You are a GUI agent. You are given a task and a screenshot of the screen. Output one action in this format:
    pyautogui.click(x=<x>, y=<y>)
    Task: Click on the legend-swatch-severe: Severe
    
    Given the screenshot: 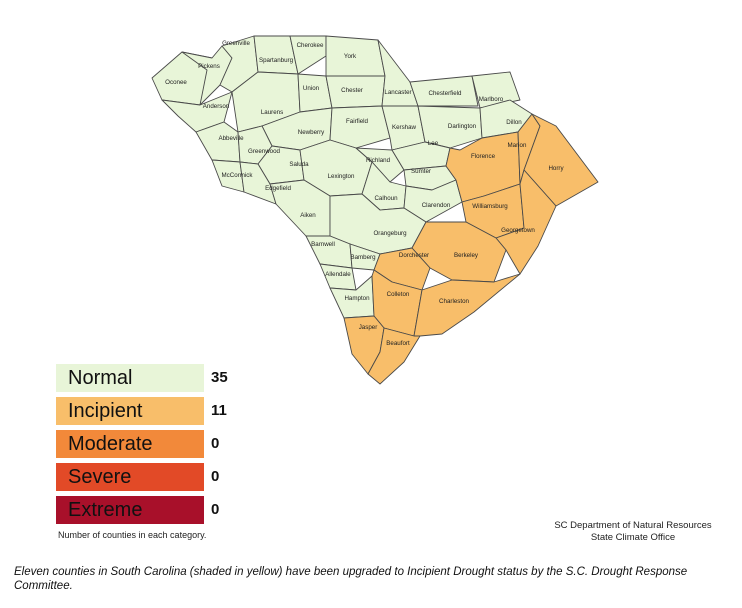 What is the action you would take?
    pyautogui.click(x=130, y=477)
    